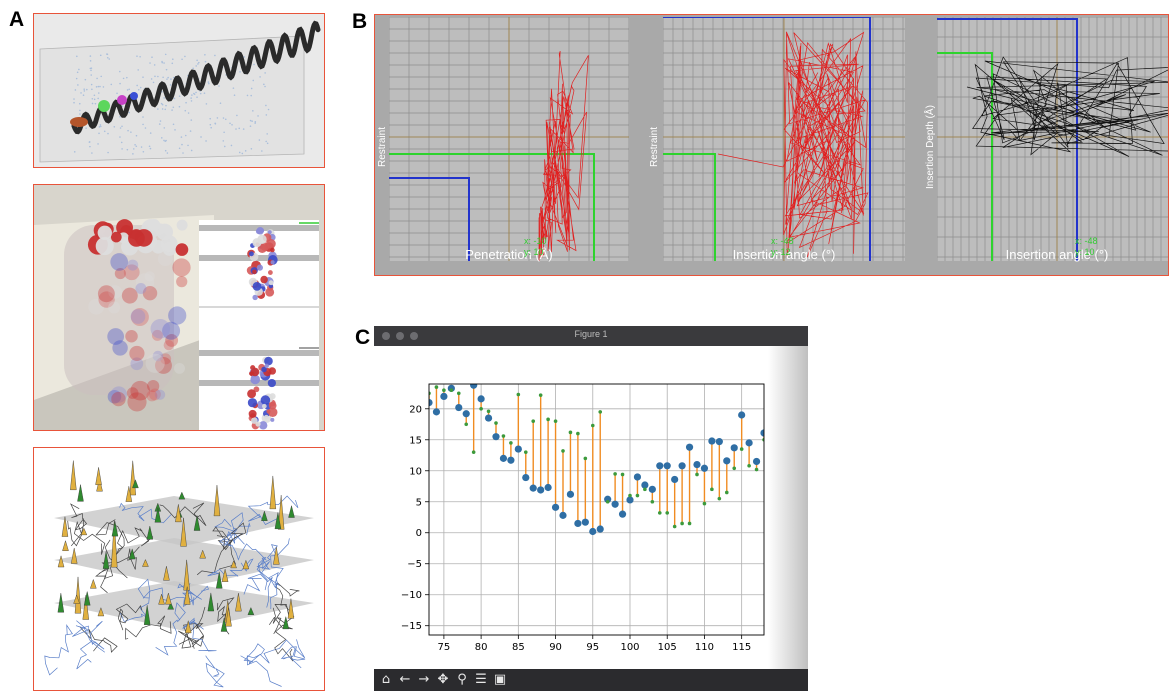  I want to click on x-tick-label: 115, so click(741, 647).